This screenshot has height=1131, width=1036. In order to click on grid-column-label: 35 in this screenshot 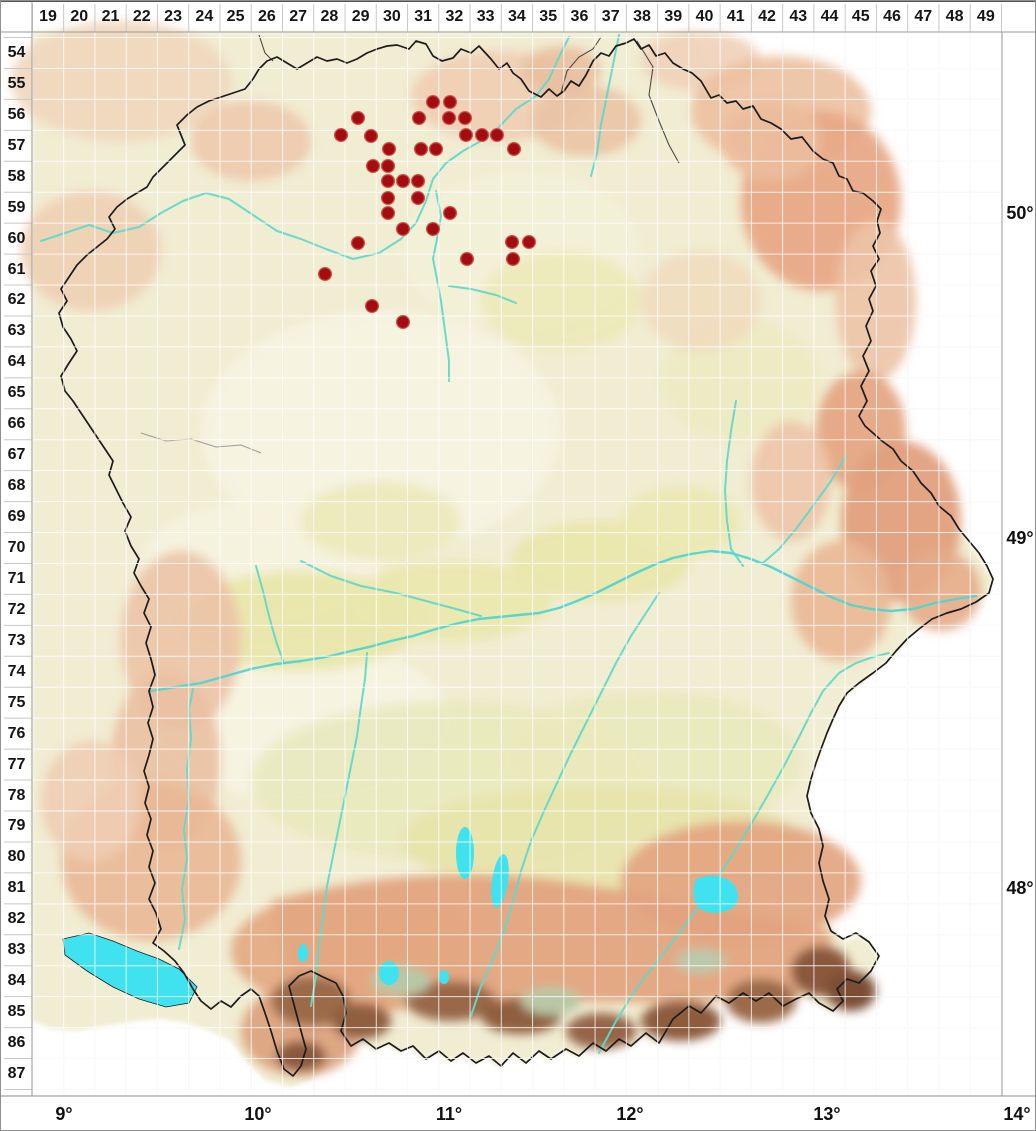, I will do `click(548, 16)`.